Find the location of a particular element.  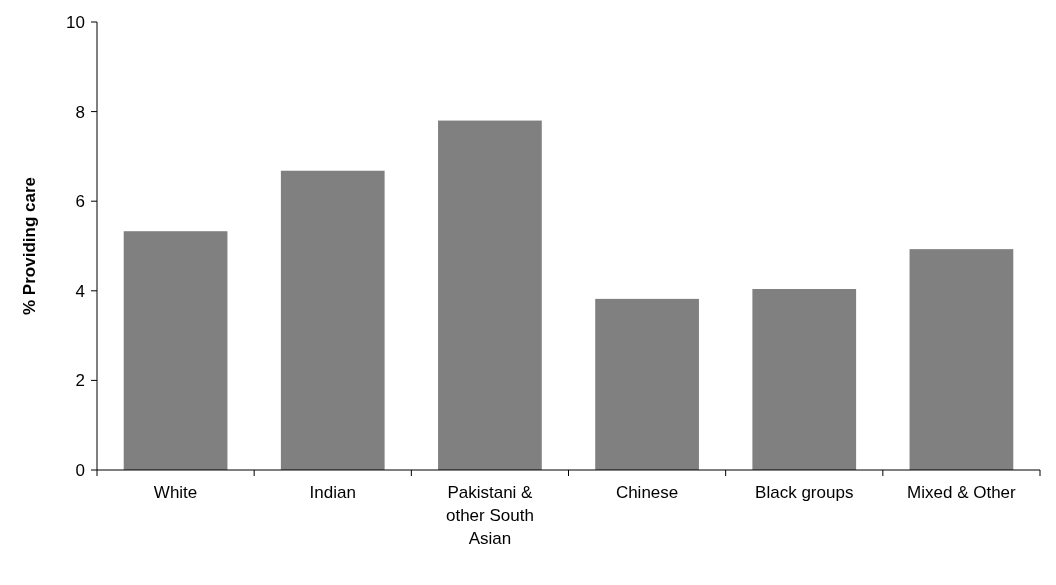

y-tick-label: 8 is located at coordinates (80, 112).